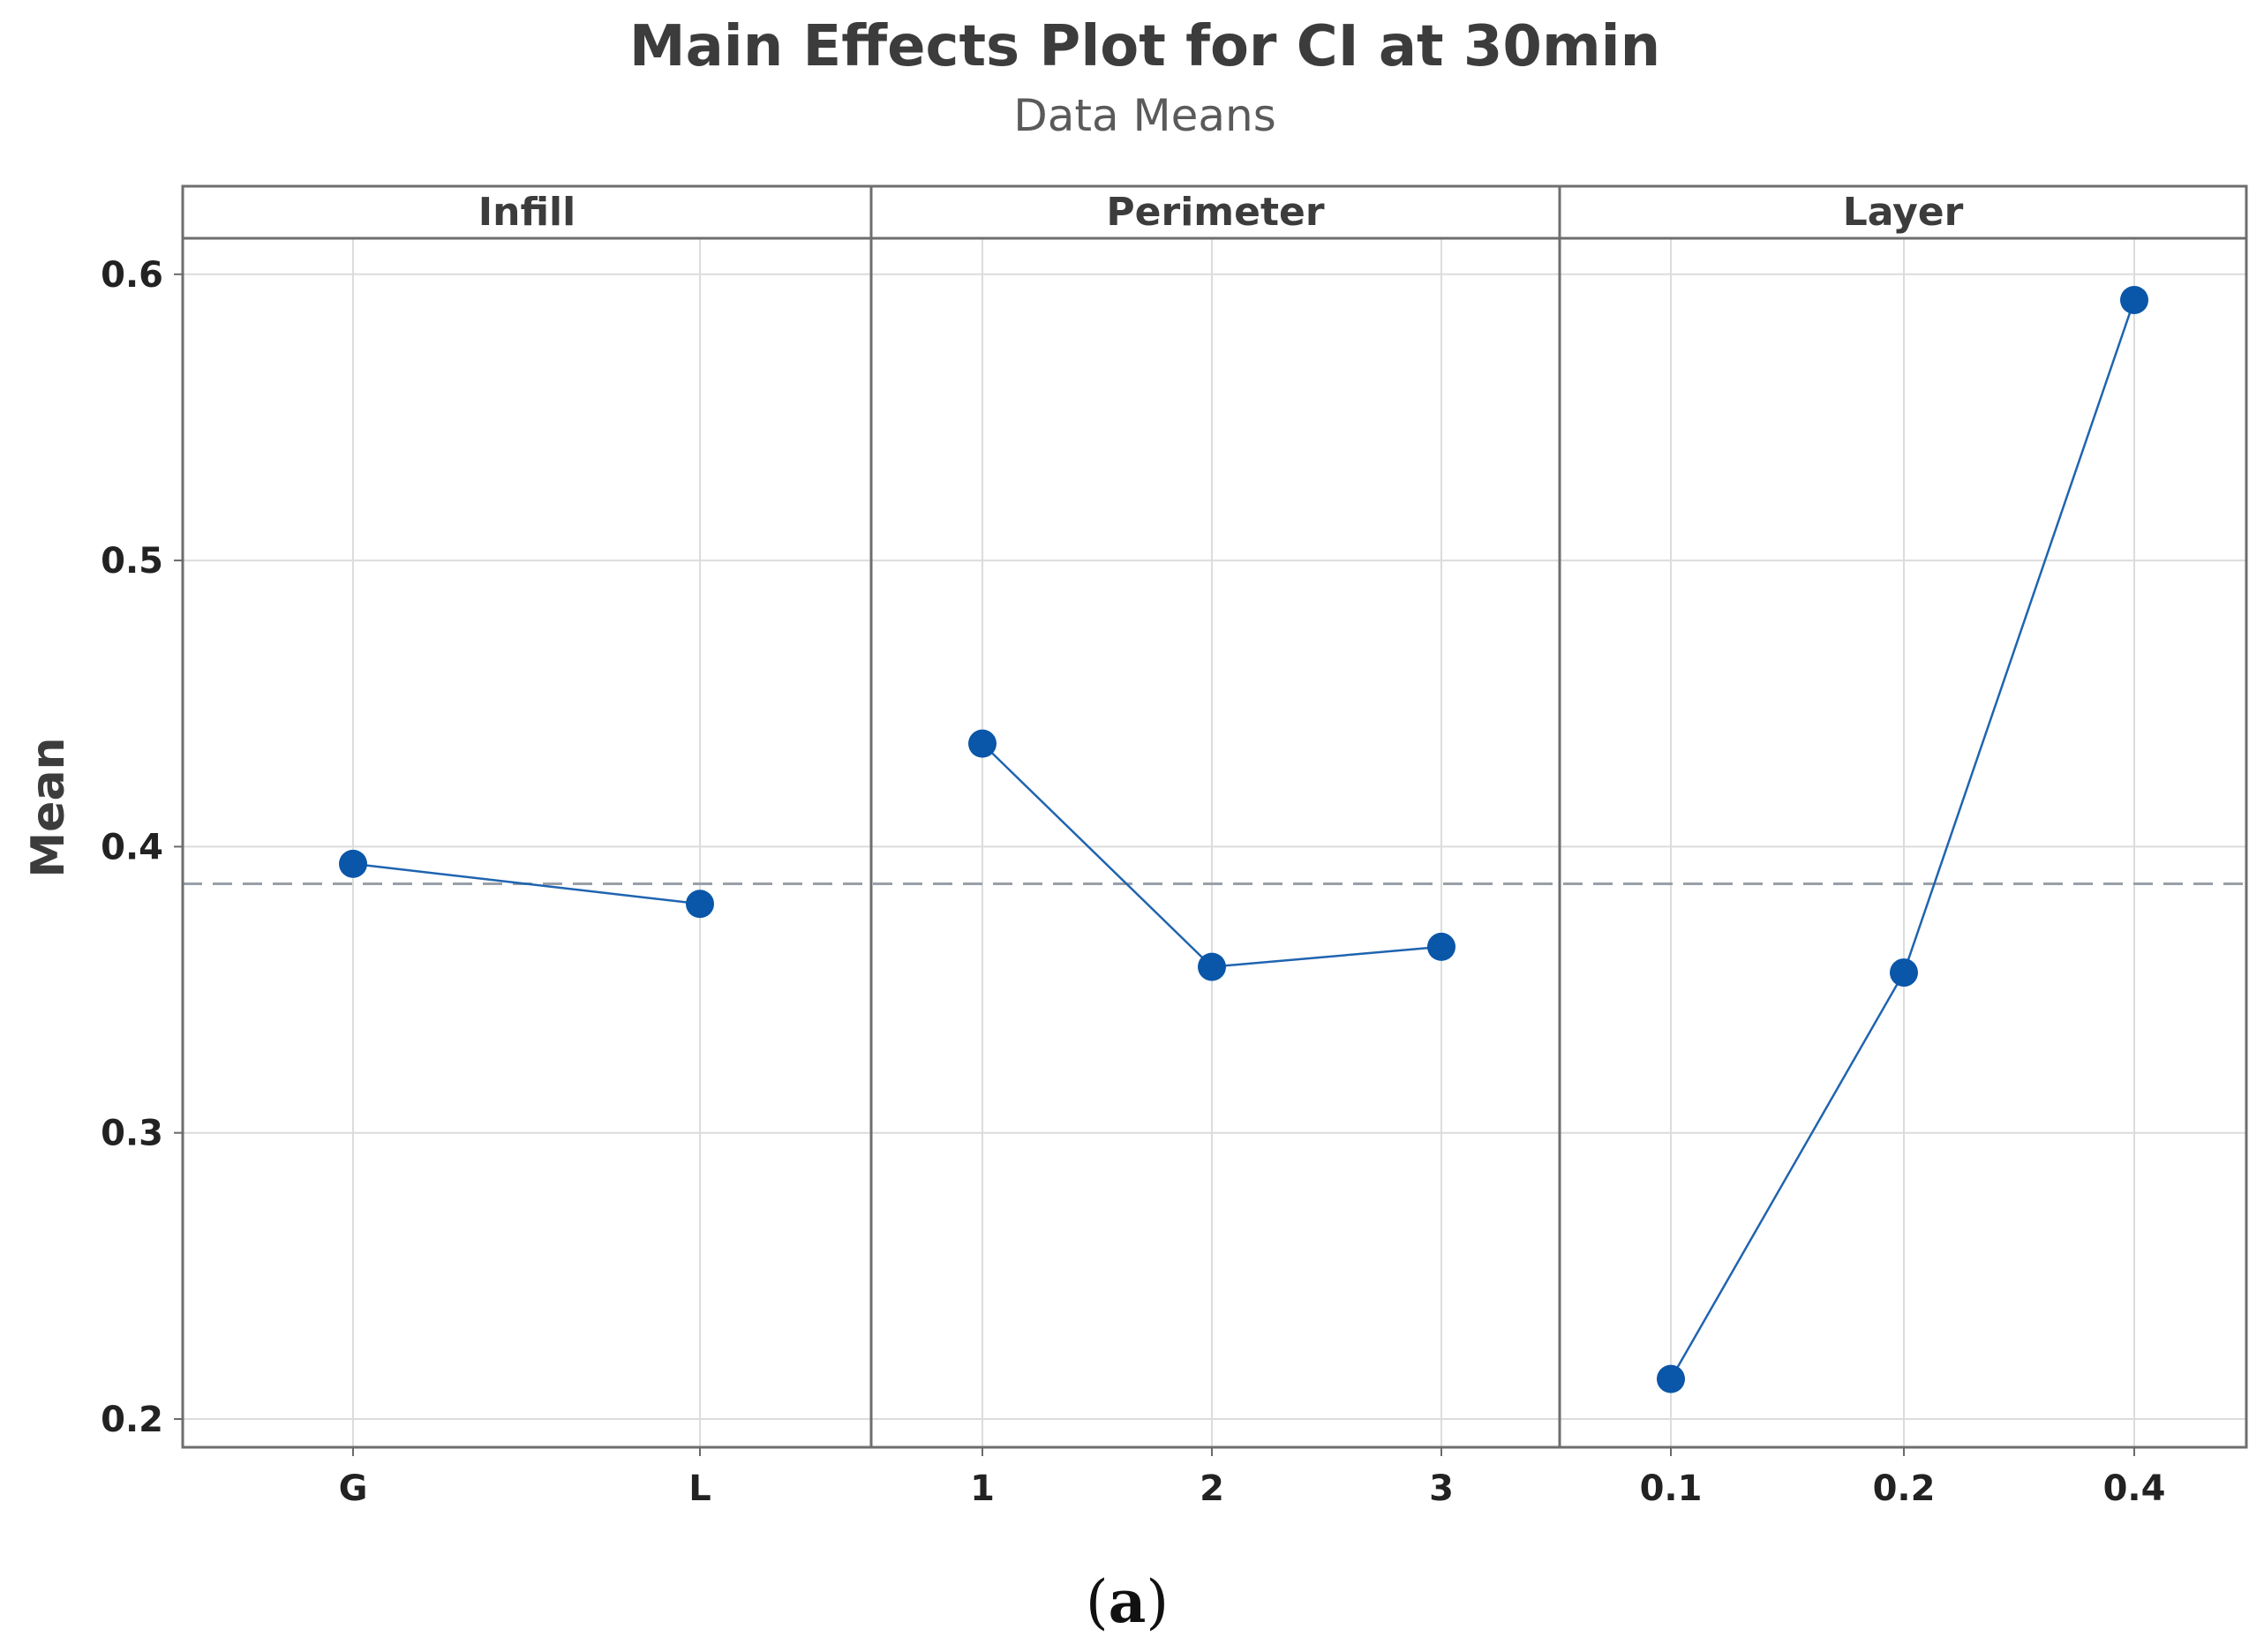  I want to click on panel-label-layer: Layer, so click(1904, 212).